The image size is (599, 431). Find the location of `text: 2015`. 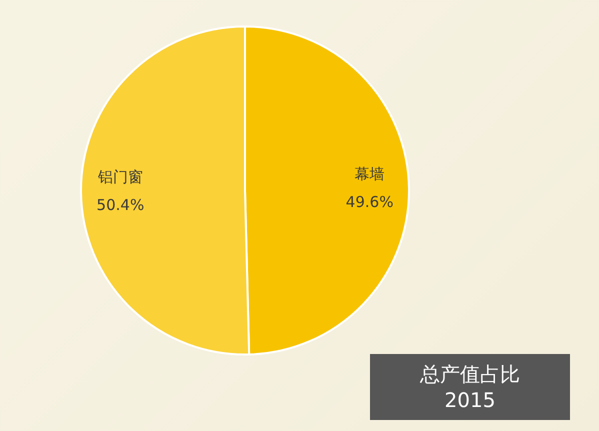

text: 2015 is located at coordinates (470, 400).